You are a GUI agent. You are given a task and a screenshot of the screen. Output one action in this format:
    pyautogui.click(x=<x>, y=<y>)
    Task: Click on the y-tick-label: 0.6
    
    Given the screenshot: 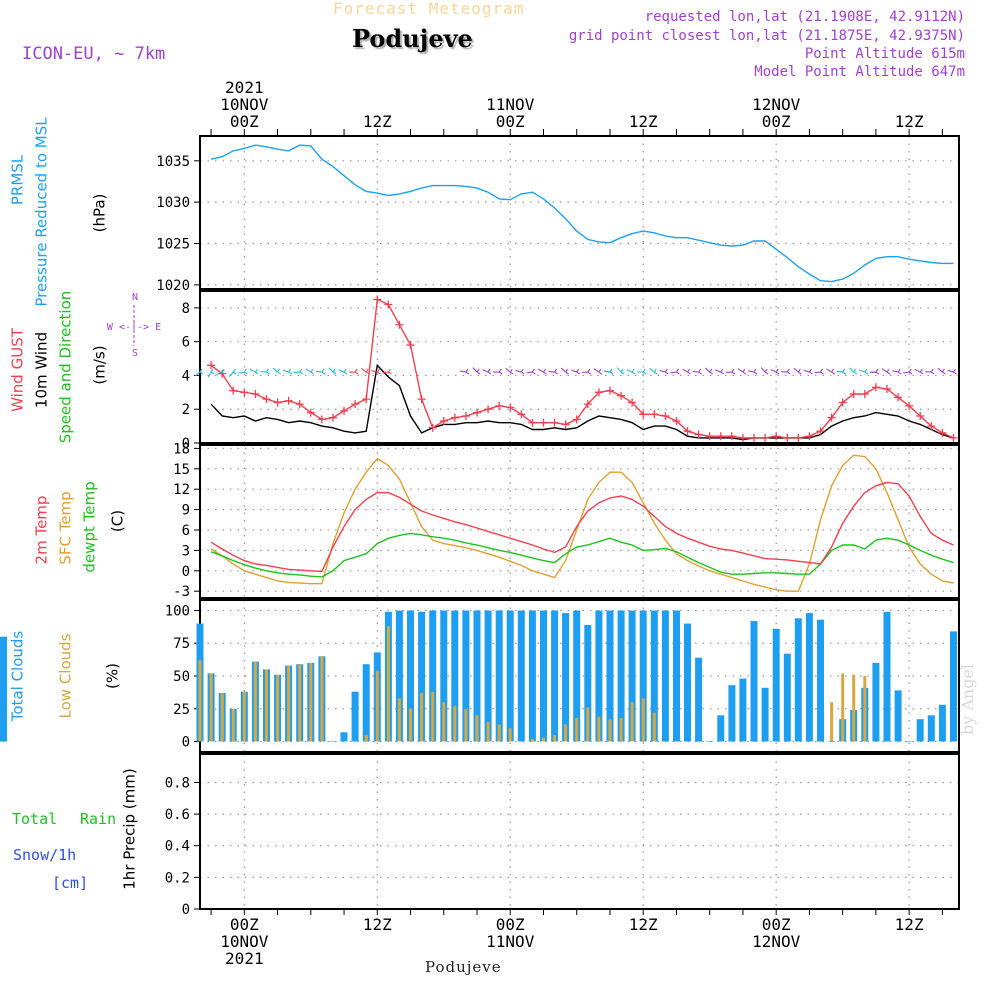 What is the action you would take?
    pyautogui.click(x=177, y=815)
    